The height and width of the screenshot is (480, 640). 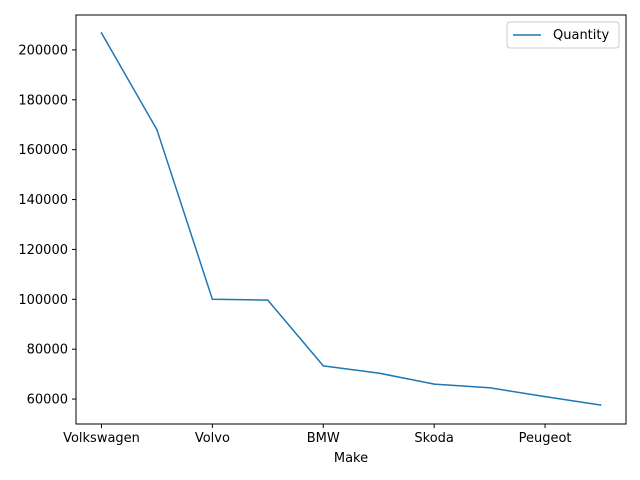 I want to click on y-tick-label: 60000, so click(x=47, y=400).